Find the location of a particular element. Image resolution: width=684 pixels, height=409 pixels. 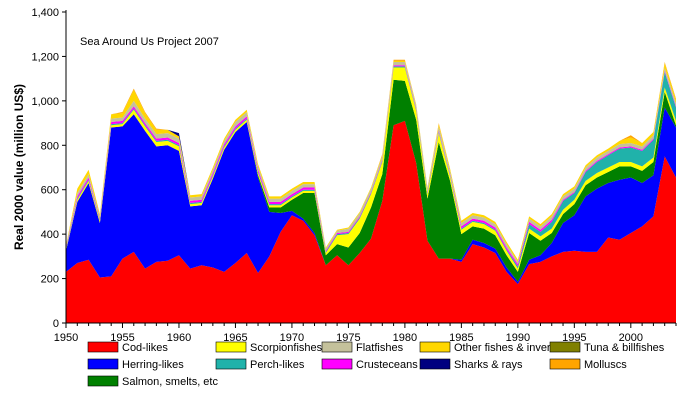

legend-label: Perch-likes is located at coordinates (277, 365).